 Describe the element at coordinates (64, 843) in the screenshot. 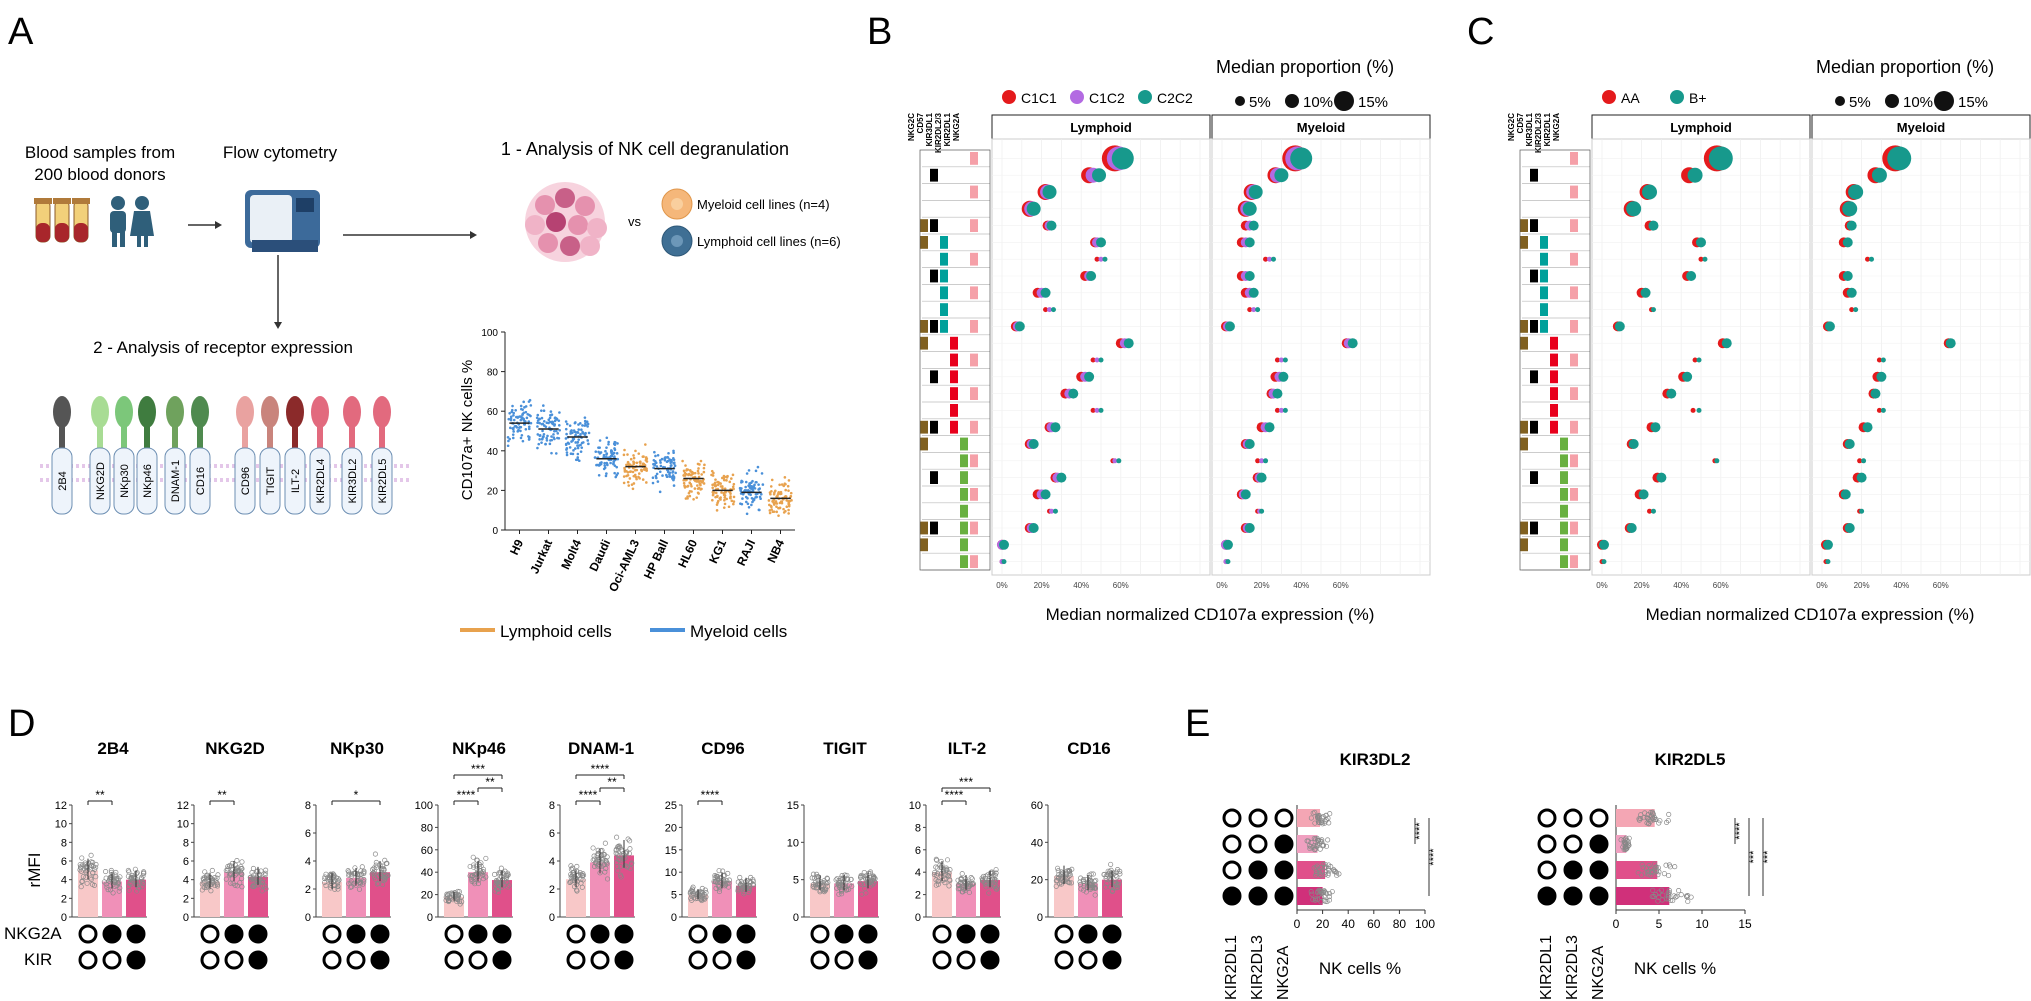

I see `y-tick-label: 8` at that location.